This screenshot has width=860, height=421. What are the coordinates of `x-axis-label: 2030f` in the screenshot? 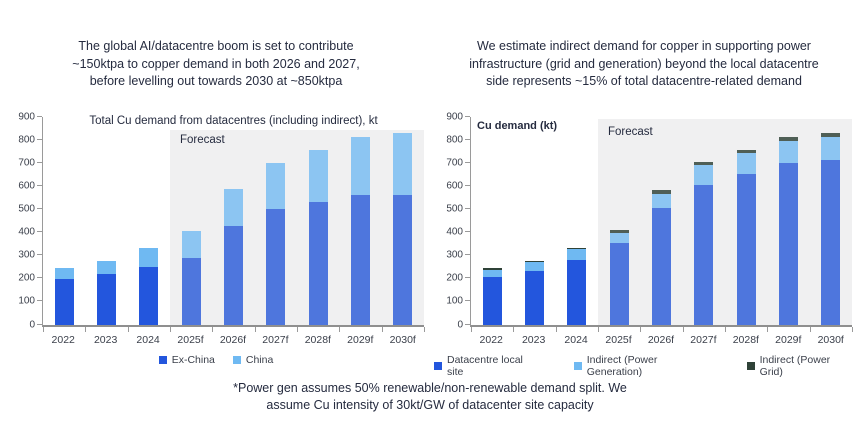 It's located at (402, 339).